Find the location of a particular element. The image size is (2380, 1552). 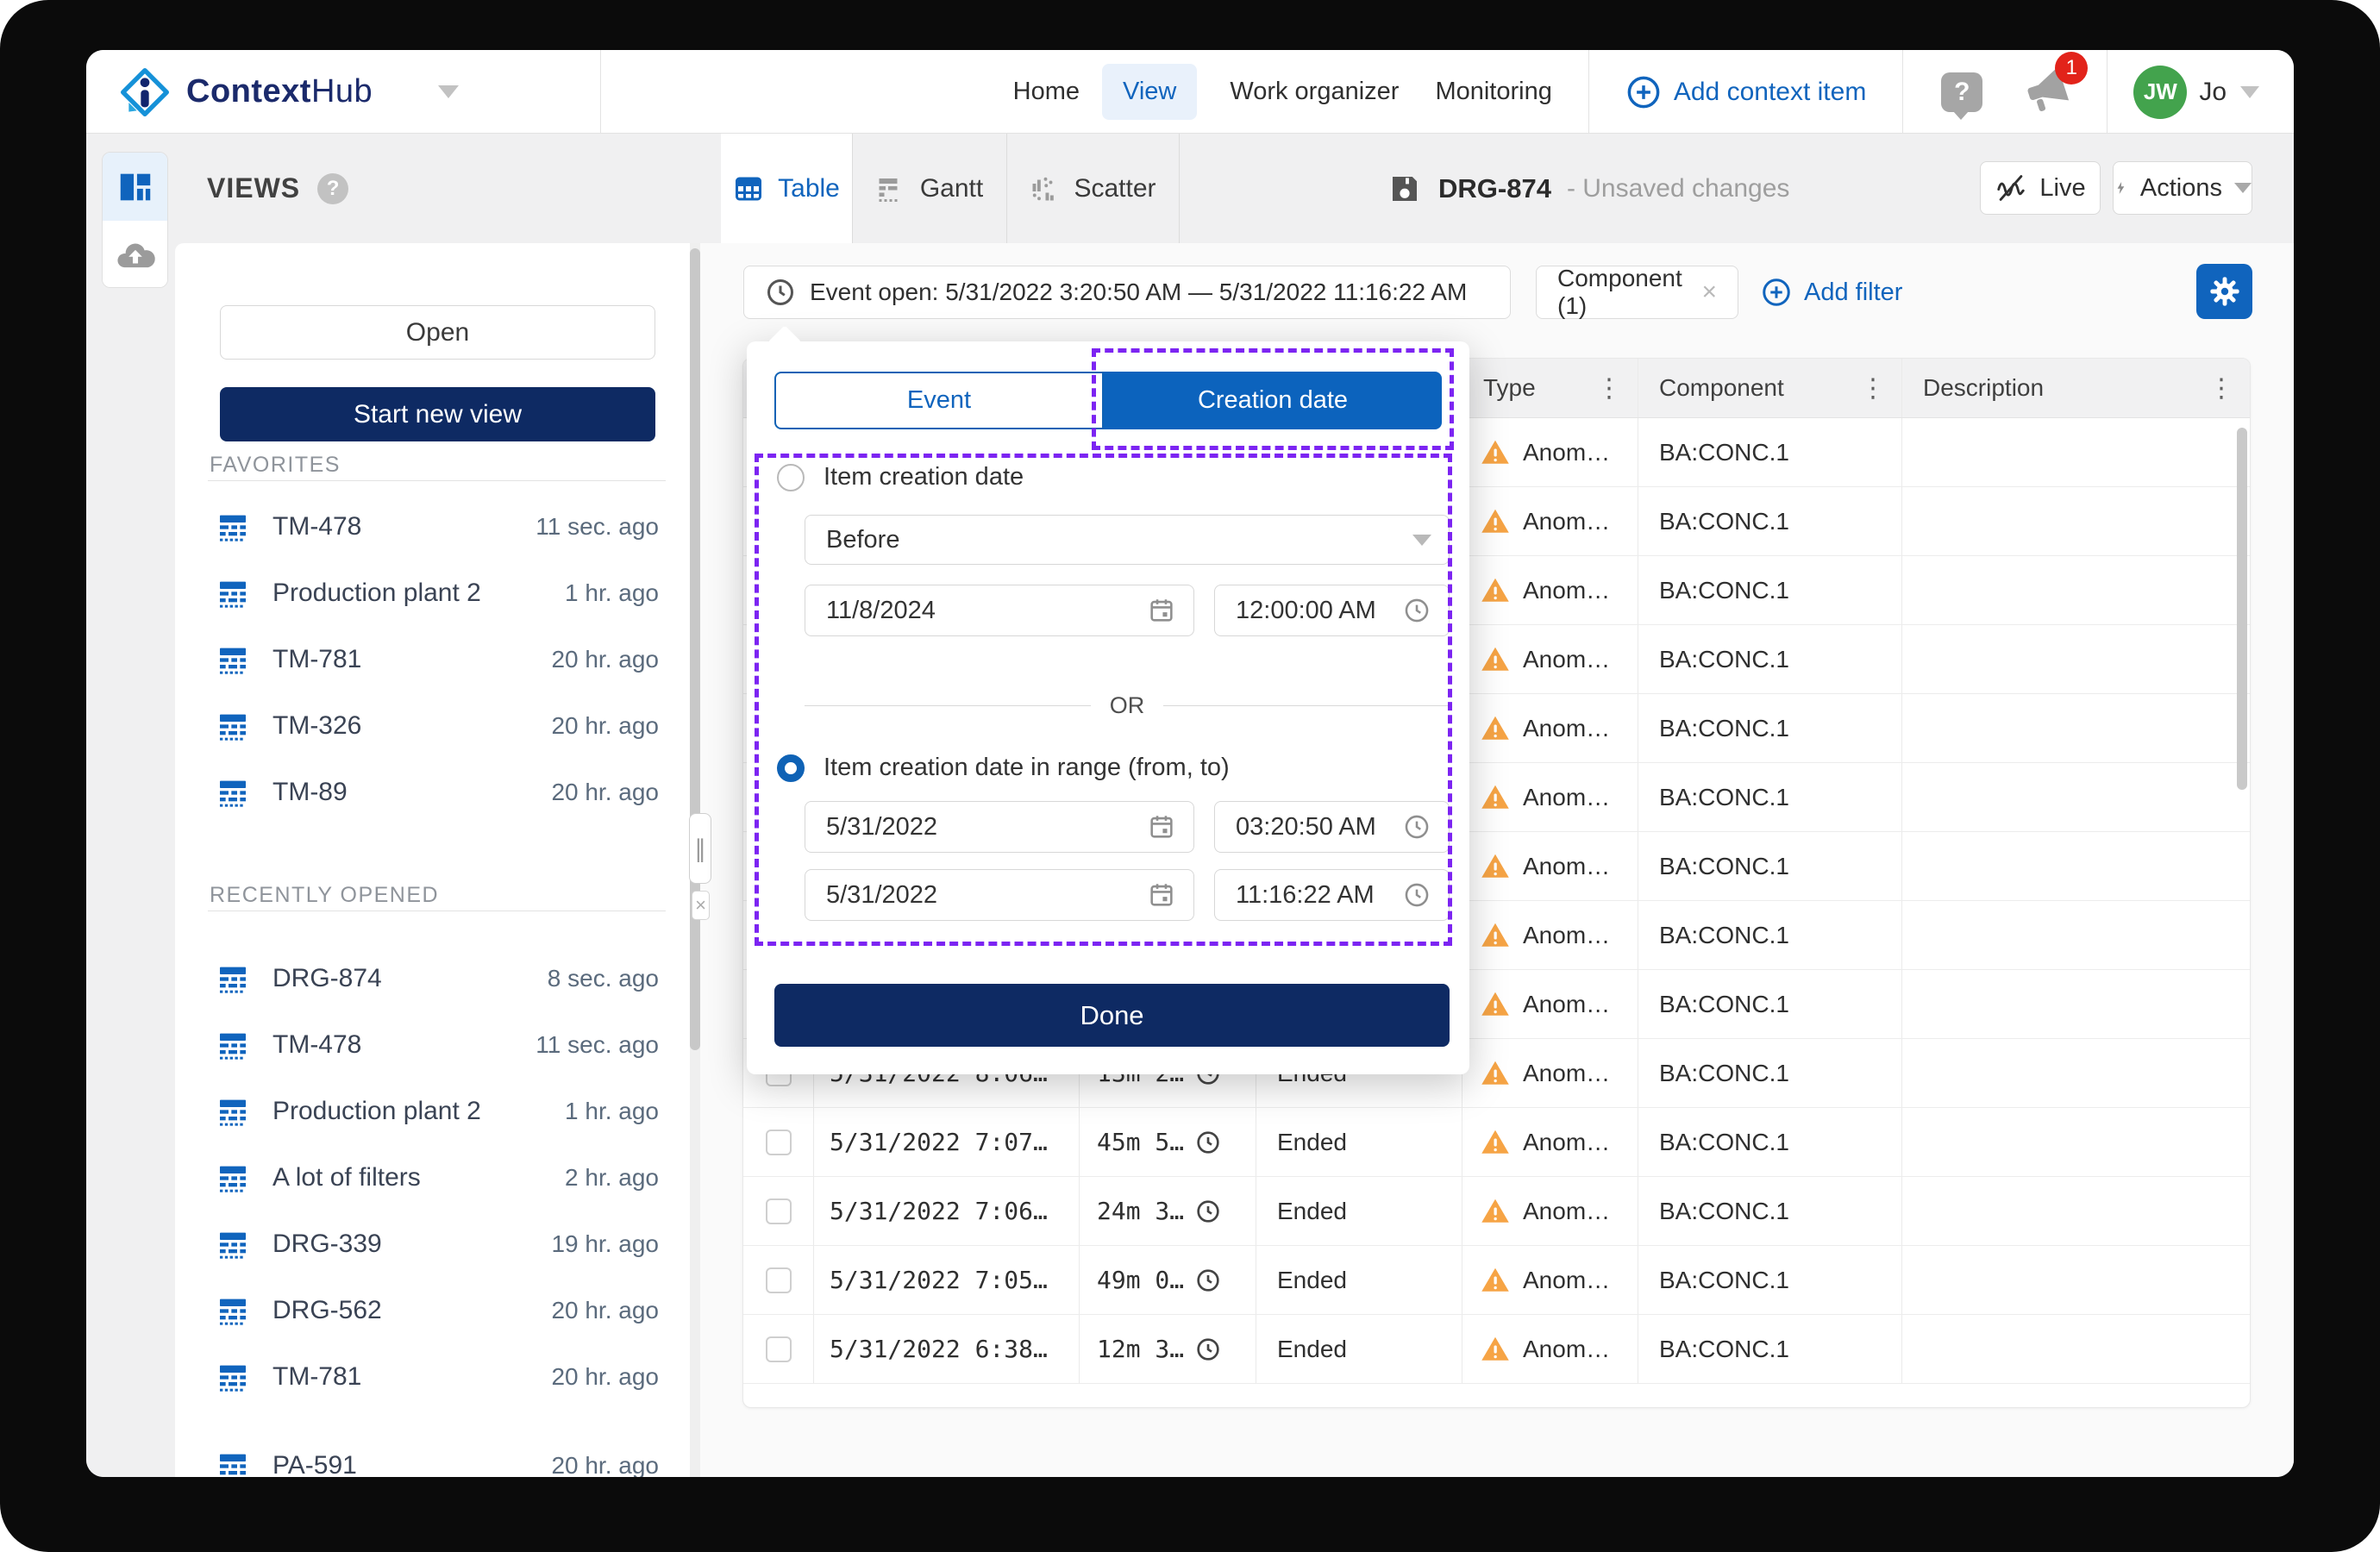

live-button: Live is located at coordinates (2041, 188).